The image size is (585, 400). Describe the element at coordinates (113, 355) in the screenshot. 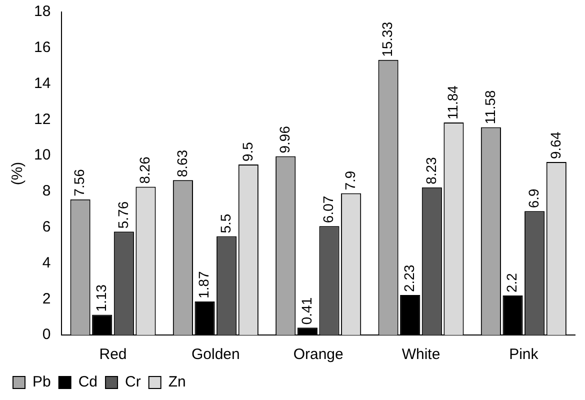

I see `x-tick-label: Red` at that location.